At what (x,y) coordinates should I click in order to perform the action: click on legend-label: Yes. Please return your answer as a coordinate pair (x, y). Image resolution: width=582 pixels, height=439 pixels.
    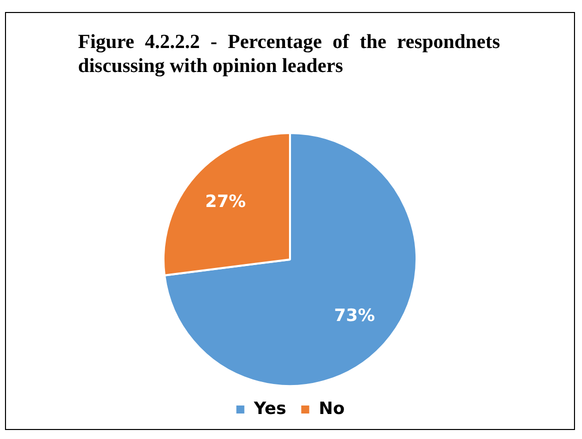
    Looking at the image, I should click on (269, 408).